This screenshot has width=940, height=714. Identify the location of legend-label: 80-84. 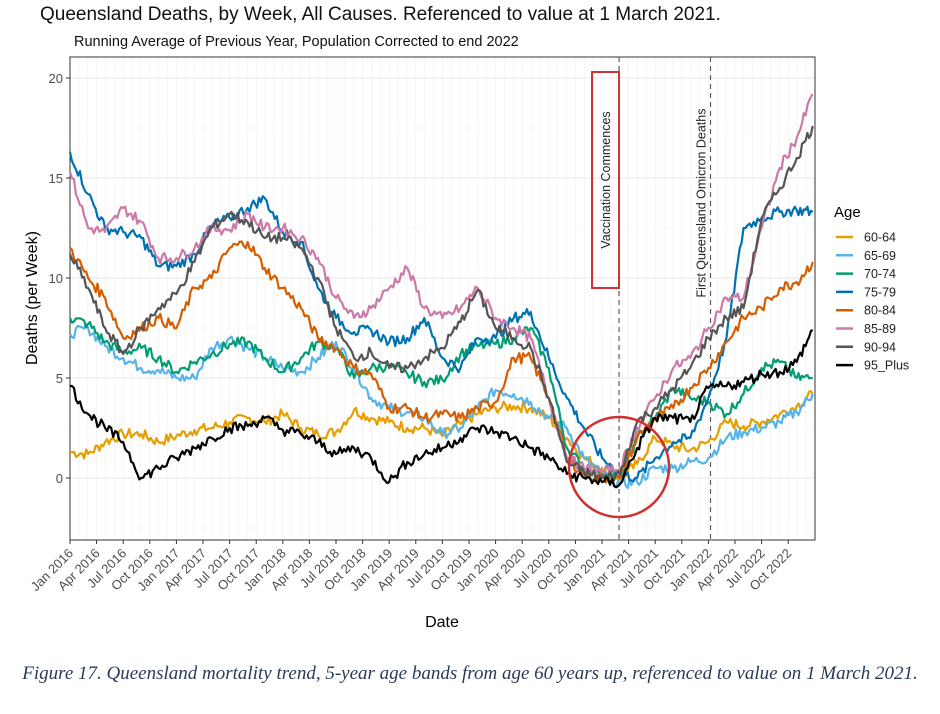
(880, 311).